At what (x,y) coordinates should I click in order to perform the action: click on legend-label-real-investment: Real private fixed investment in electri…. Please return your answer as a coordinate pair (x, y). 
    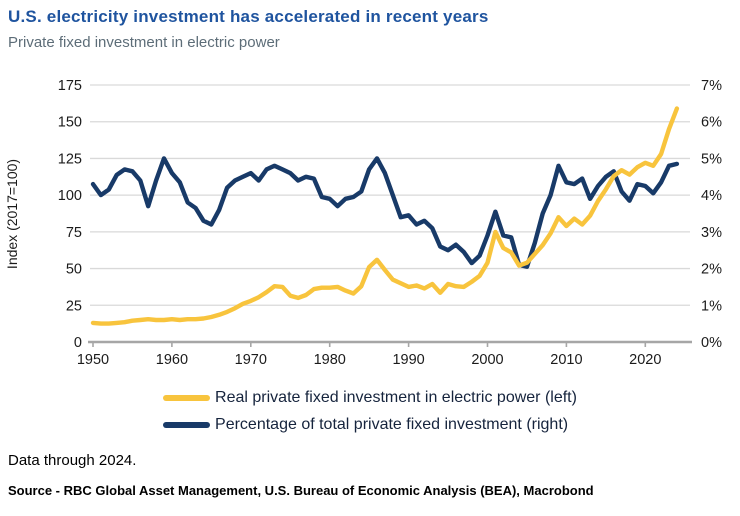
    Looking at the image, I should click on (396, 397).